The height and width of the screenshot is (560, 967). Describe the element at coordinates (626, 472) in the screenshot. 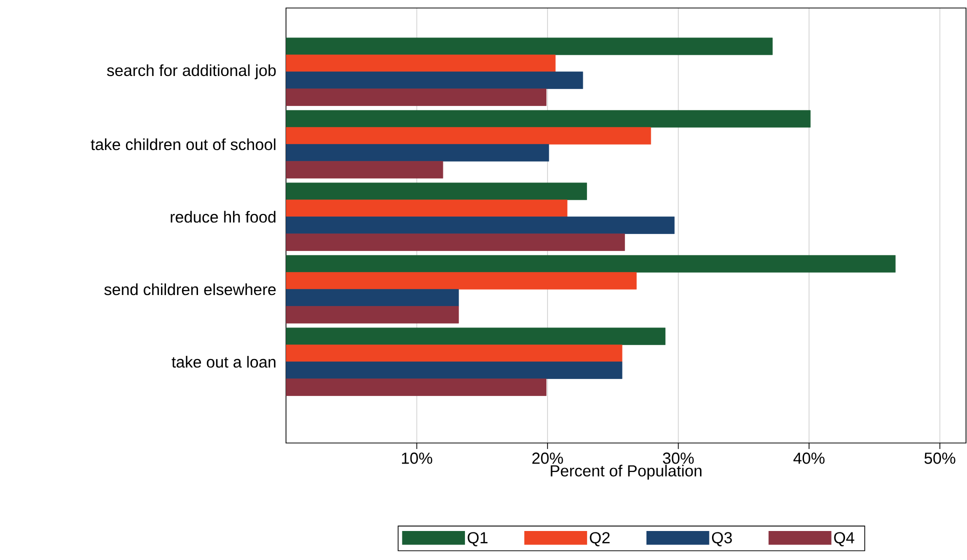

I see `x-axis-title: Percent of Population` at that location.